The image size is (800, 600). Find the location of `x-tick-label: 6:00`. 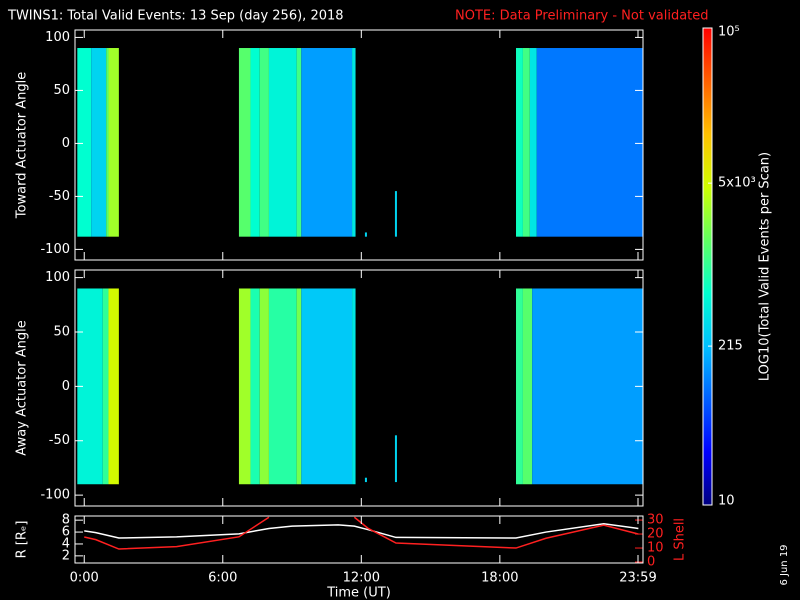

x-tick-label: 6:00 is located at coordinates (222, 578).